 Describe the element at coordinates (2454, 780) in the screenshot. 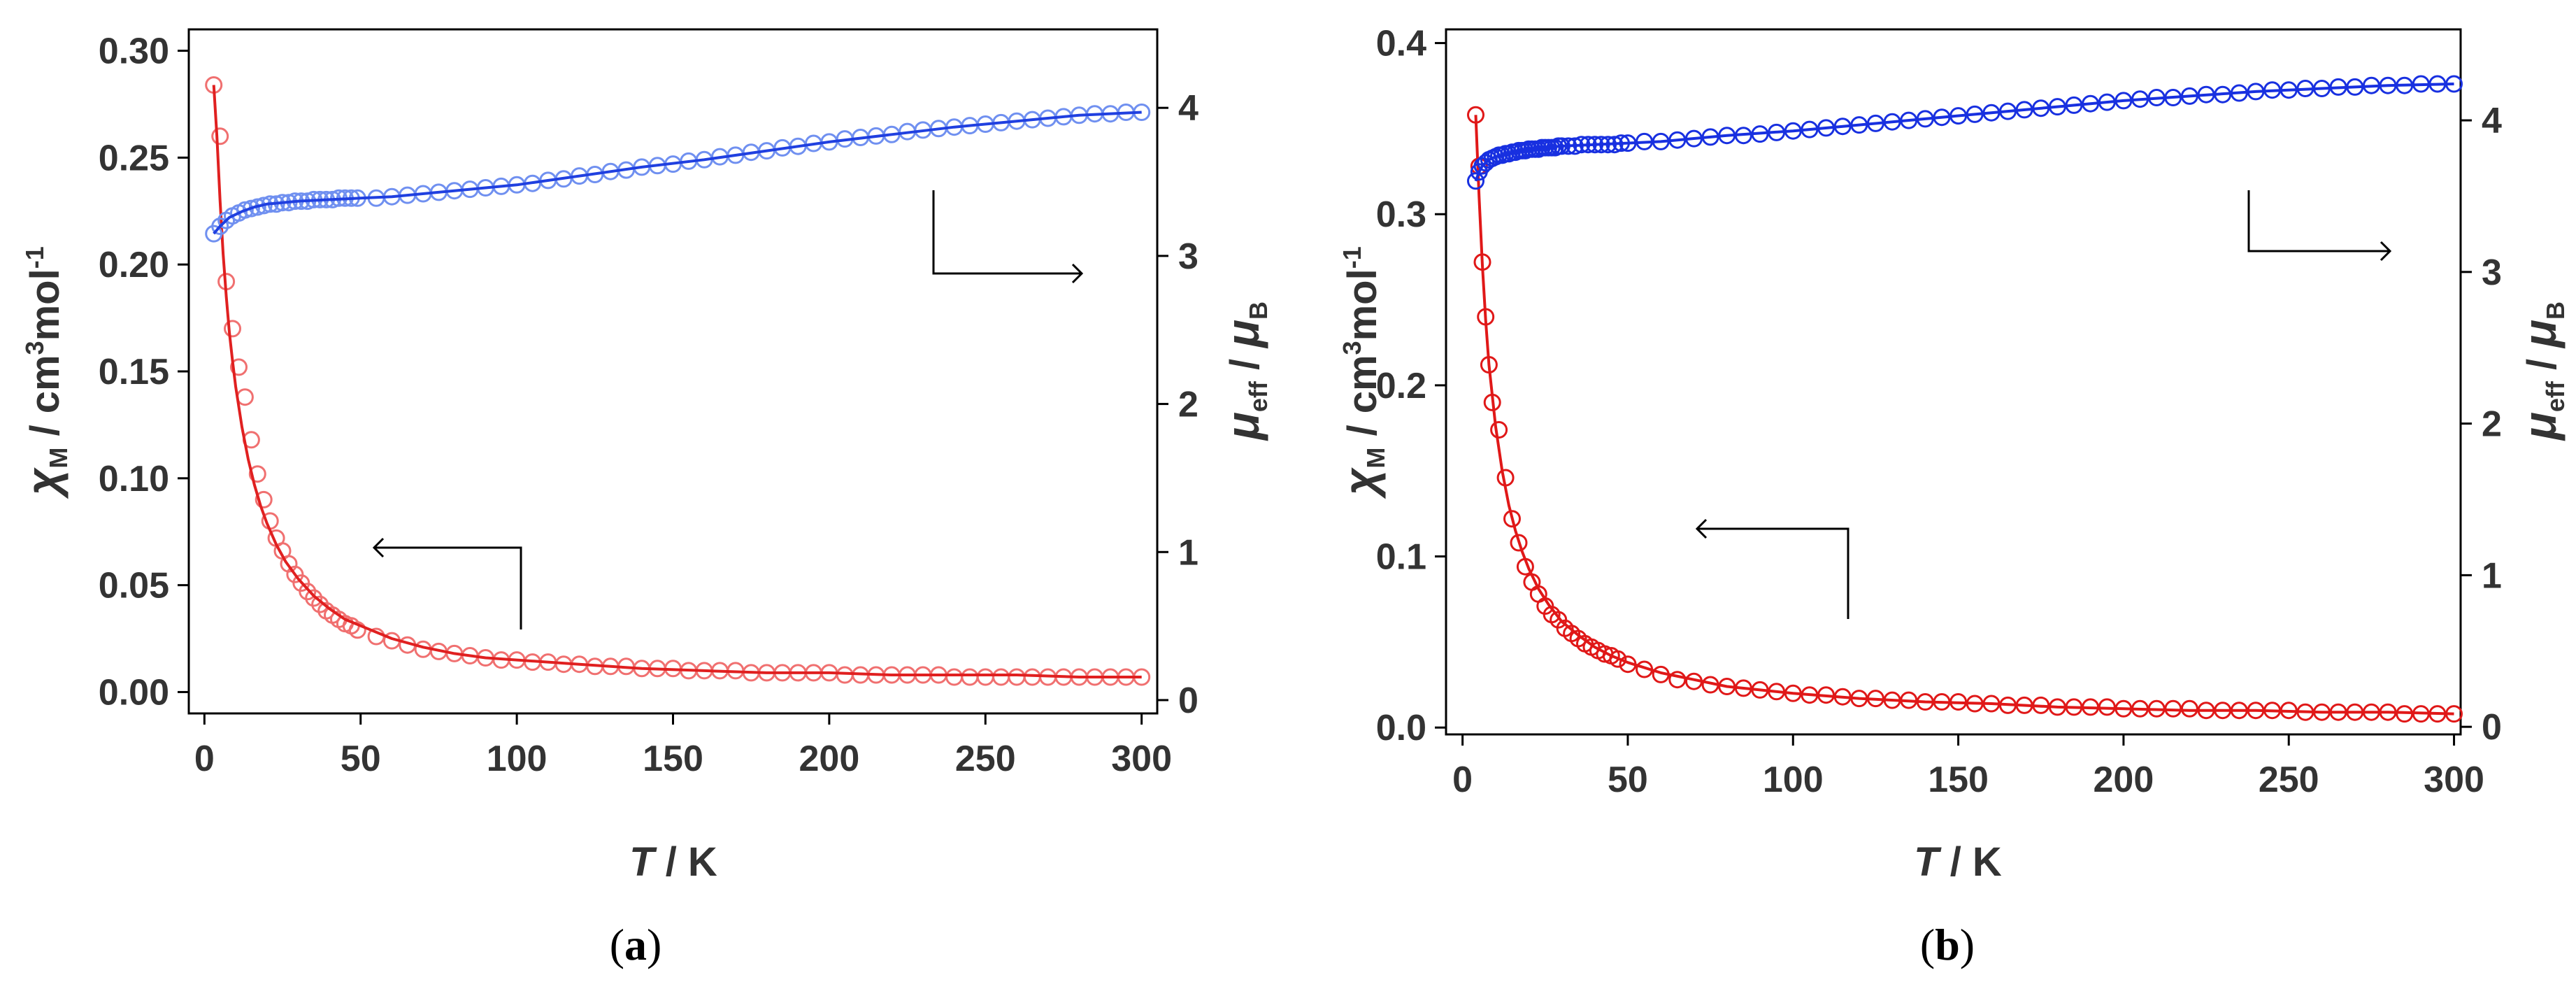

I see `x-tick-label-b-6: 300` at that location.